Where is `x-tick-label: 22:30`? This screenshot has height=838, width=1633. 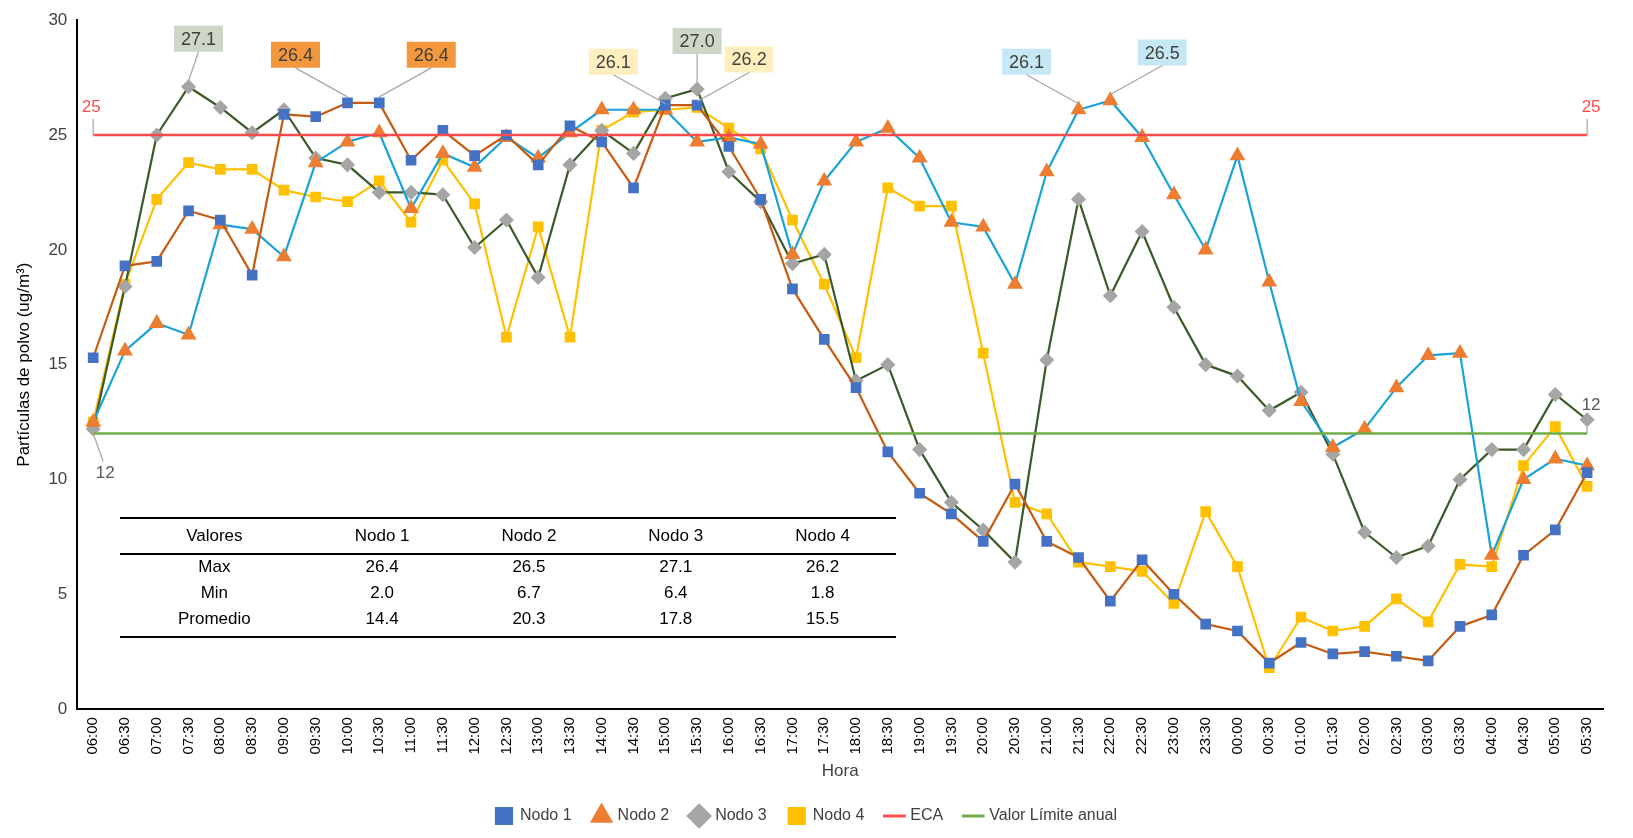
x-tick-label: 22:30 is located at coordinates (1141, 736).